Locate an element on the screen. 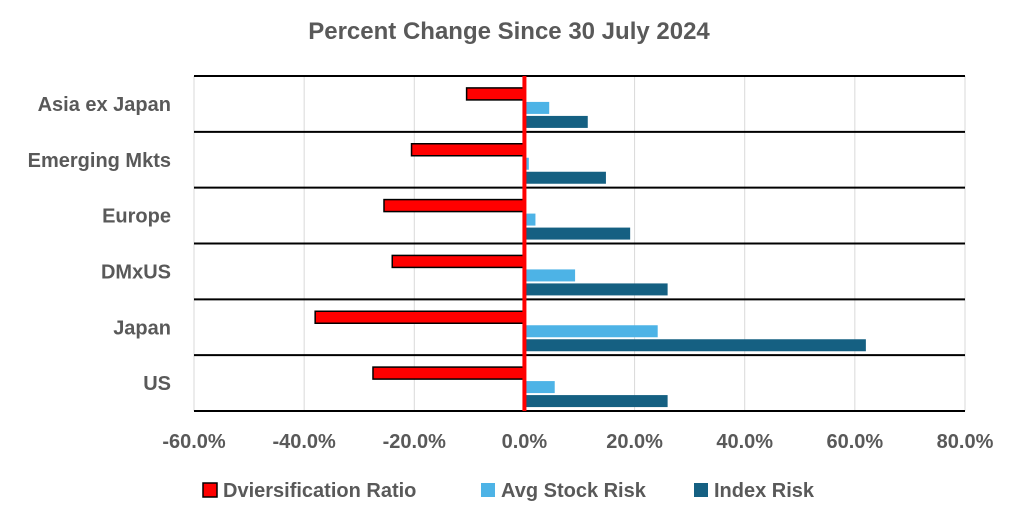 The width and height of the screenshot is (1018, 520). category-label: Japan is located at coordinates (142, 328).